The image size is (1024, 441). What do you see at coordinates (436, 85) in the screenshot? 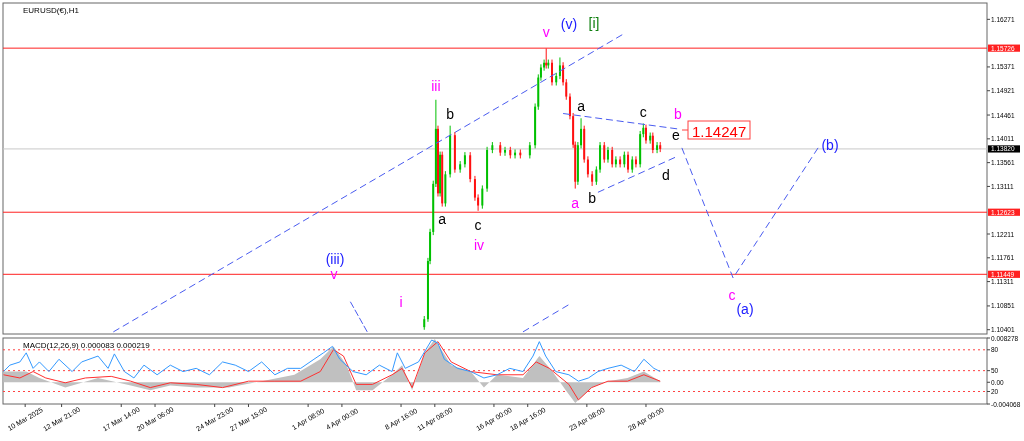
I see `annotation: iii` at bounding box center [436, 85].